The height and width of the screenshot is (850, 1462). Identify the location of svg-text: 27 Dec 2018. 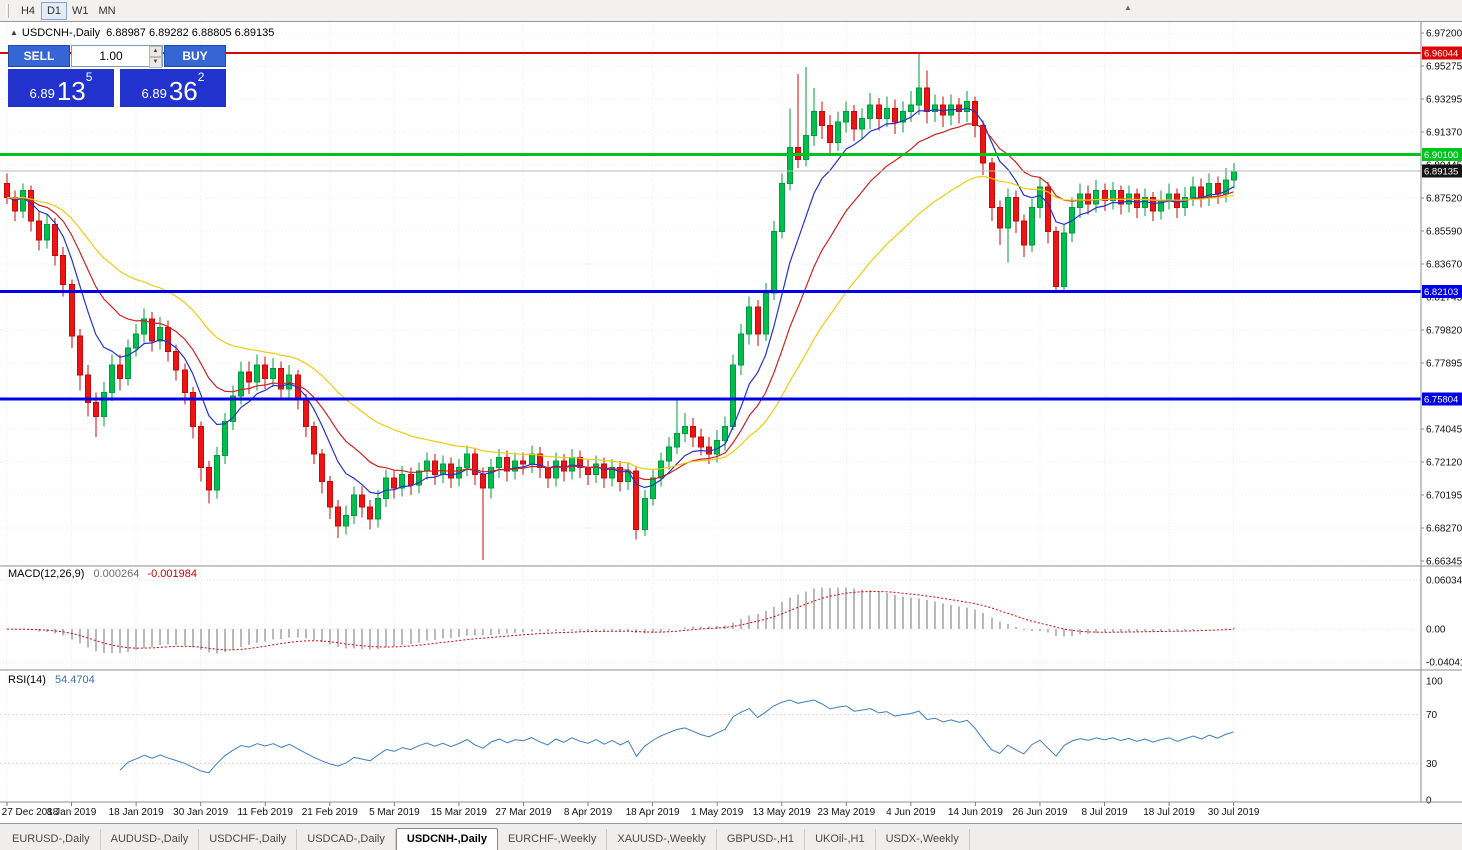
(30, 812).